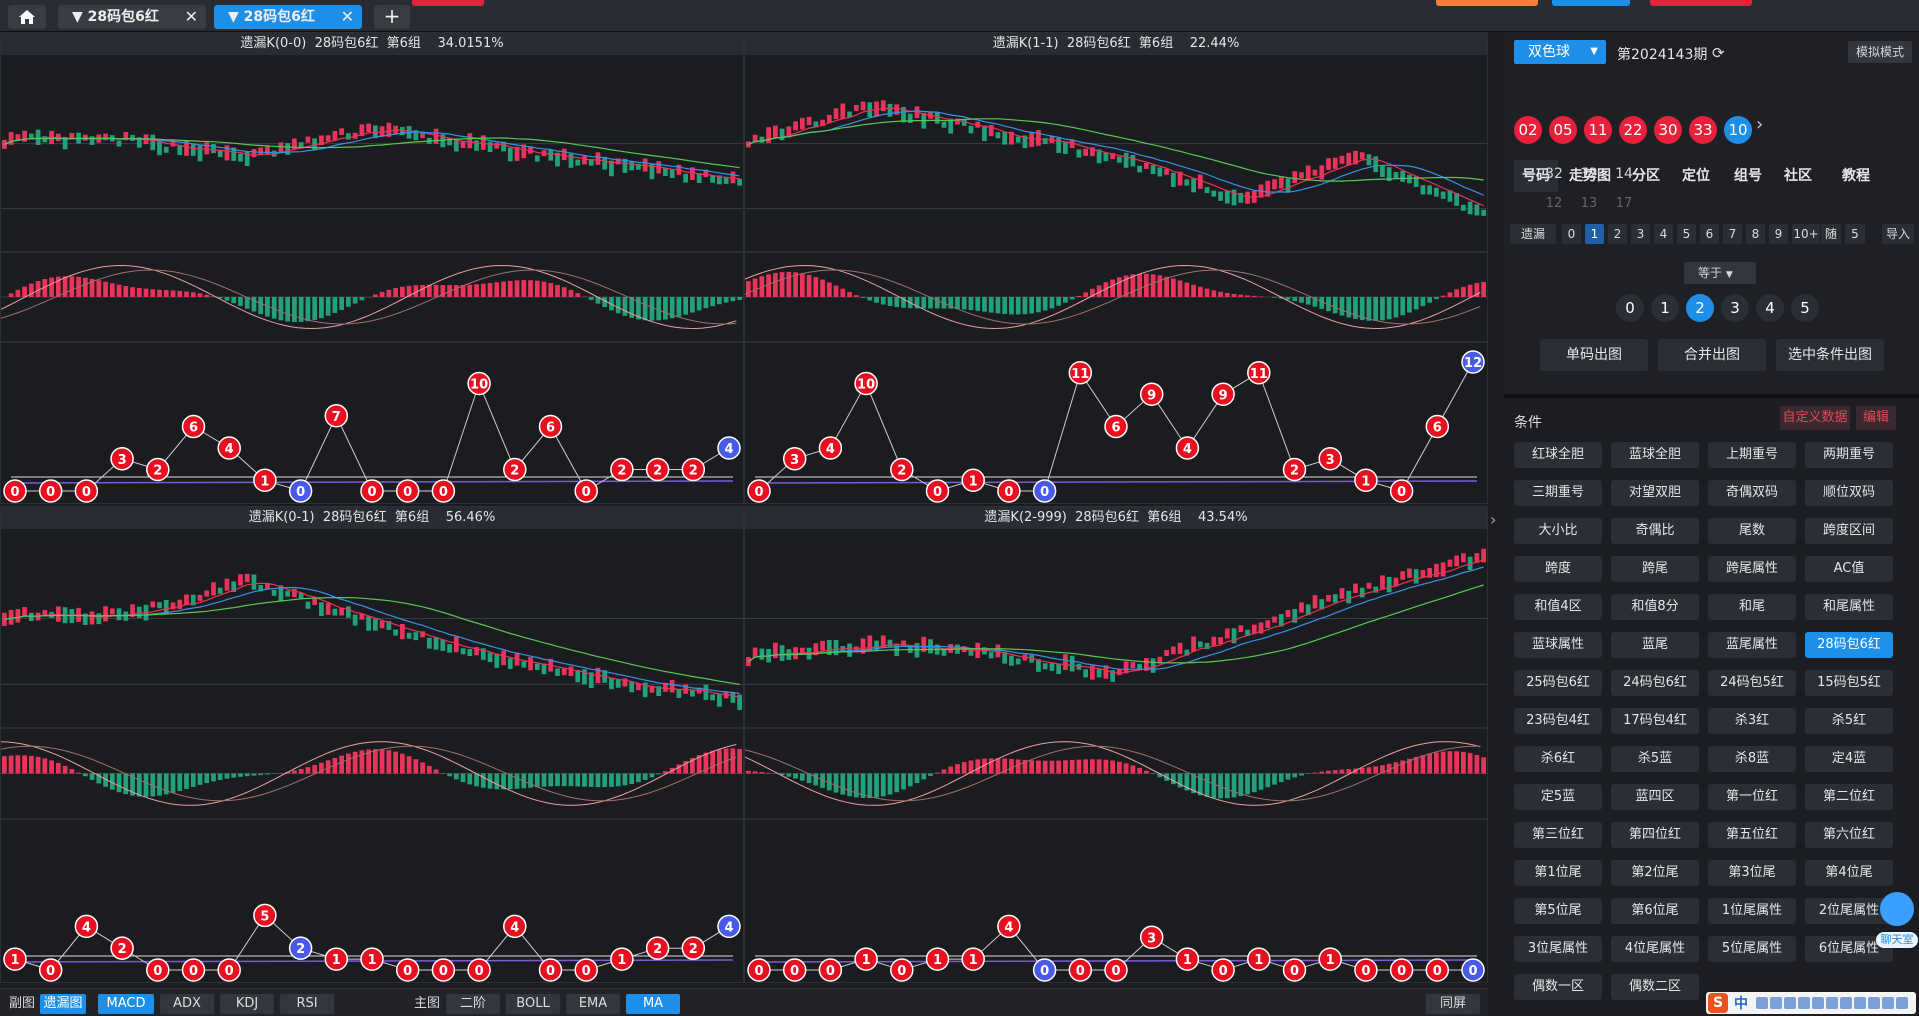 This screenshot has height=1016, width=1919. I want to click on edit-button: 编辑, so click(1876, 418).